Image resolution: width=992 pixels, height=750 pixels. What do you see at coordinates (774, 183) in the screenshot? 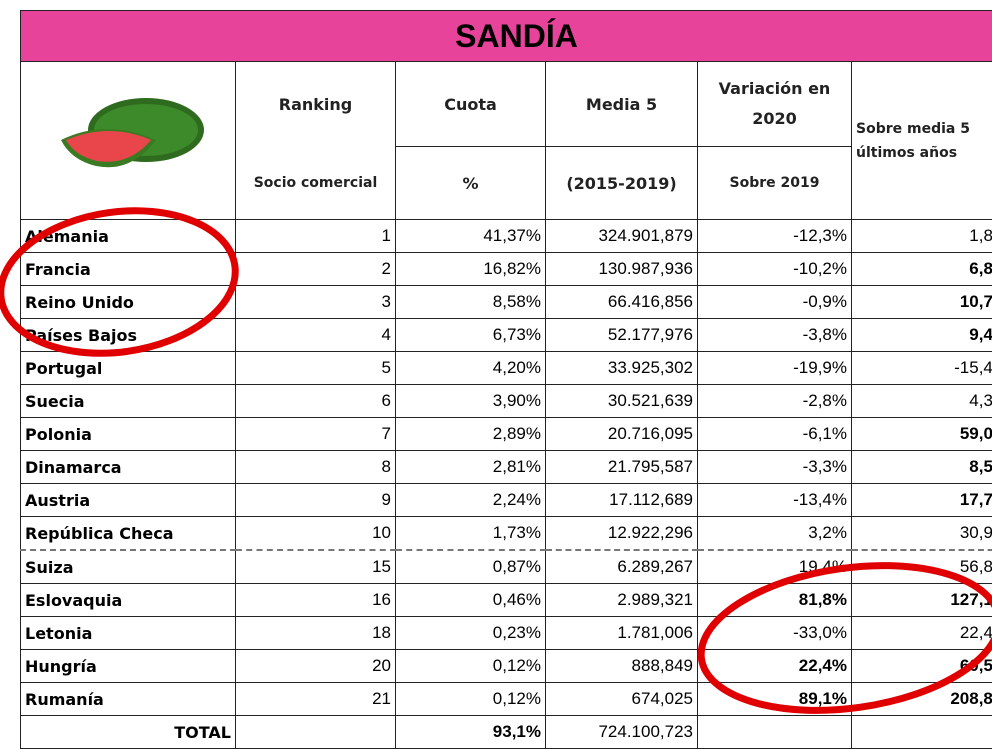
I see `header: Sobre 2019` at bounding box center [774, 183].